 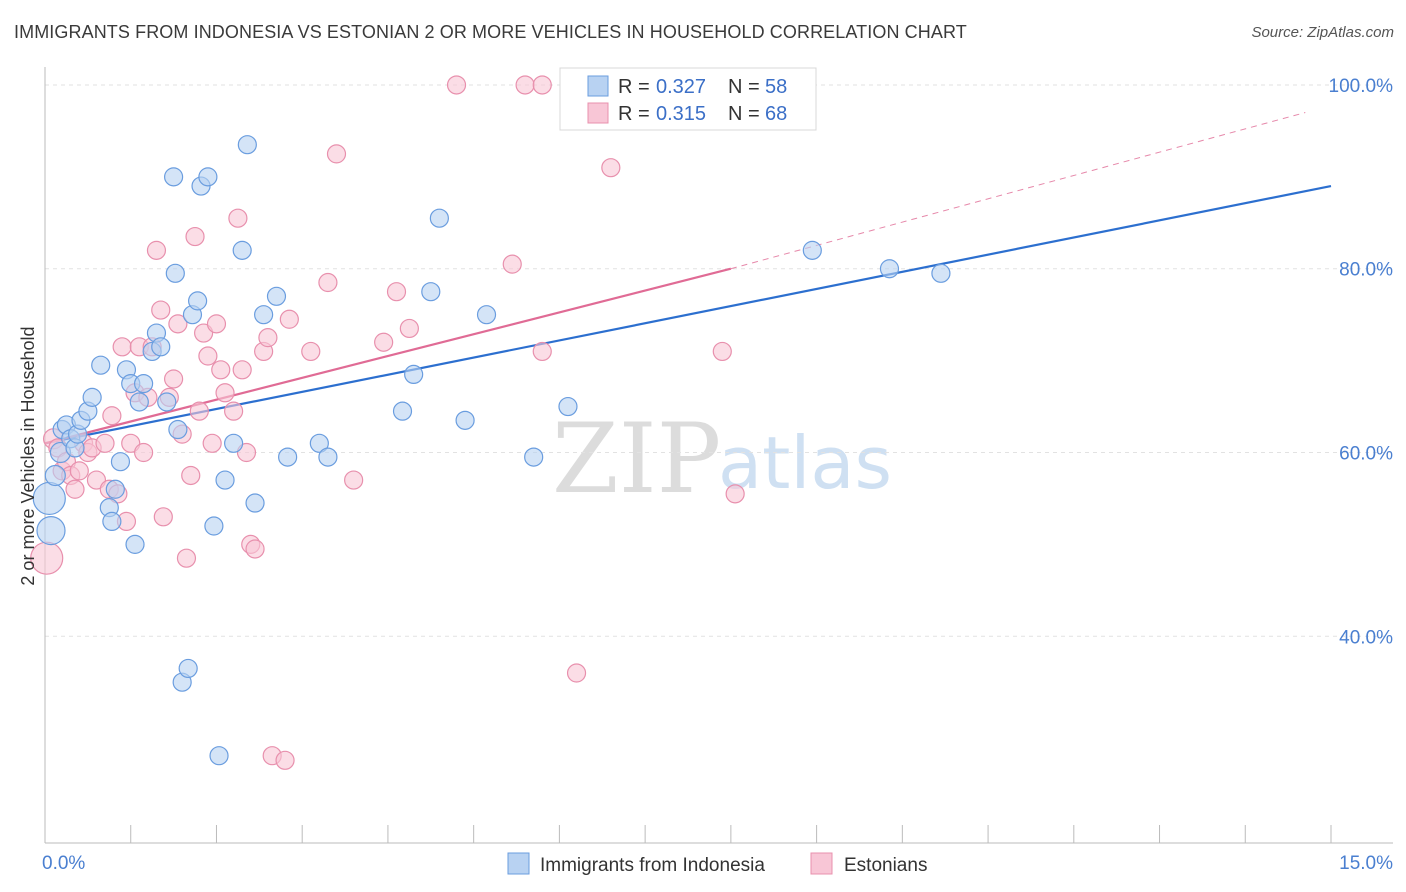 What do you see at coordinates (634, 87) in the screenshot?
I see `legend-r-label-1: R =` at bounding box center [634, 87].